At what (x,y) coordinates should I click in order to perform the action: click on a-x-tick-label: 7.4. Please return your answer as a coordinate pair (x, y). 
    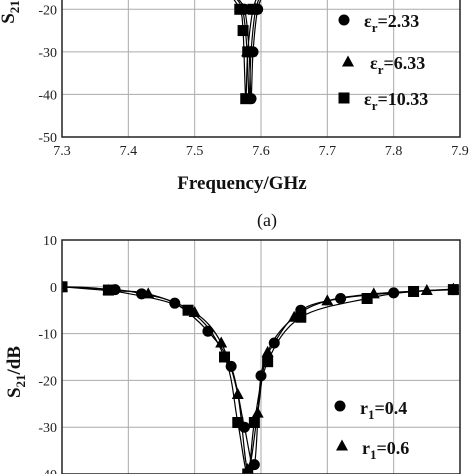
    Looking at the image, I should click on (129, 151).